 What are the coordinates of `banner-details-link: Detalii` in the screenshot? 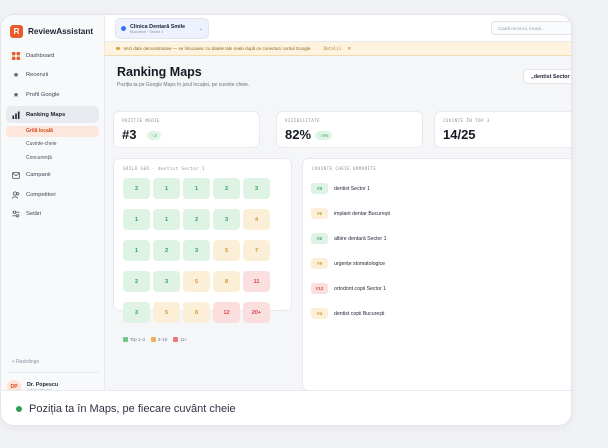 It's located at (332, 48).